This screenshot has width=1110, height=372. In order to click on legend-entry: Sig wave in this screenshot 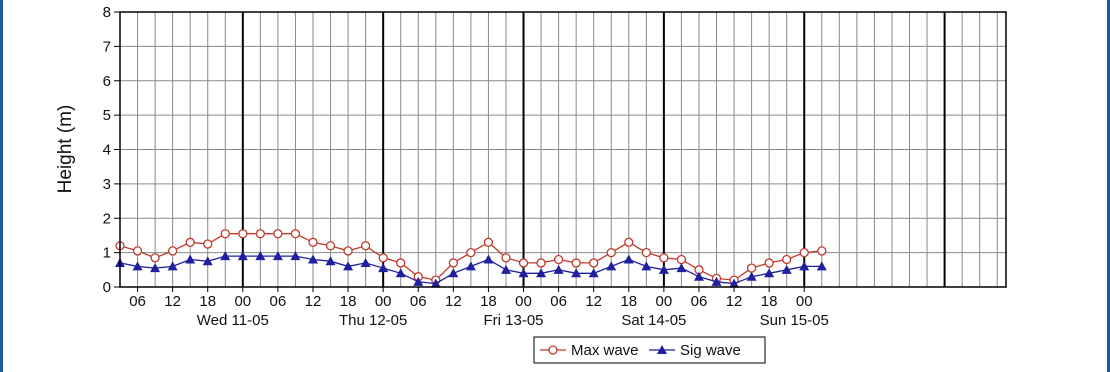, I will do `click(695, 350)`.